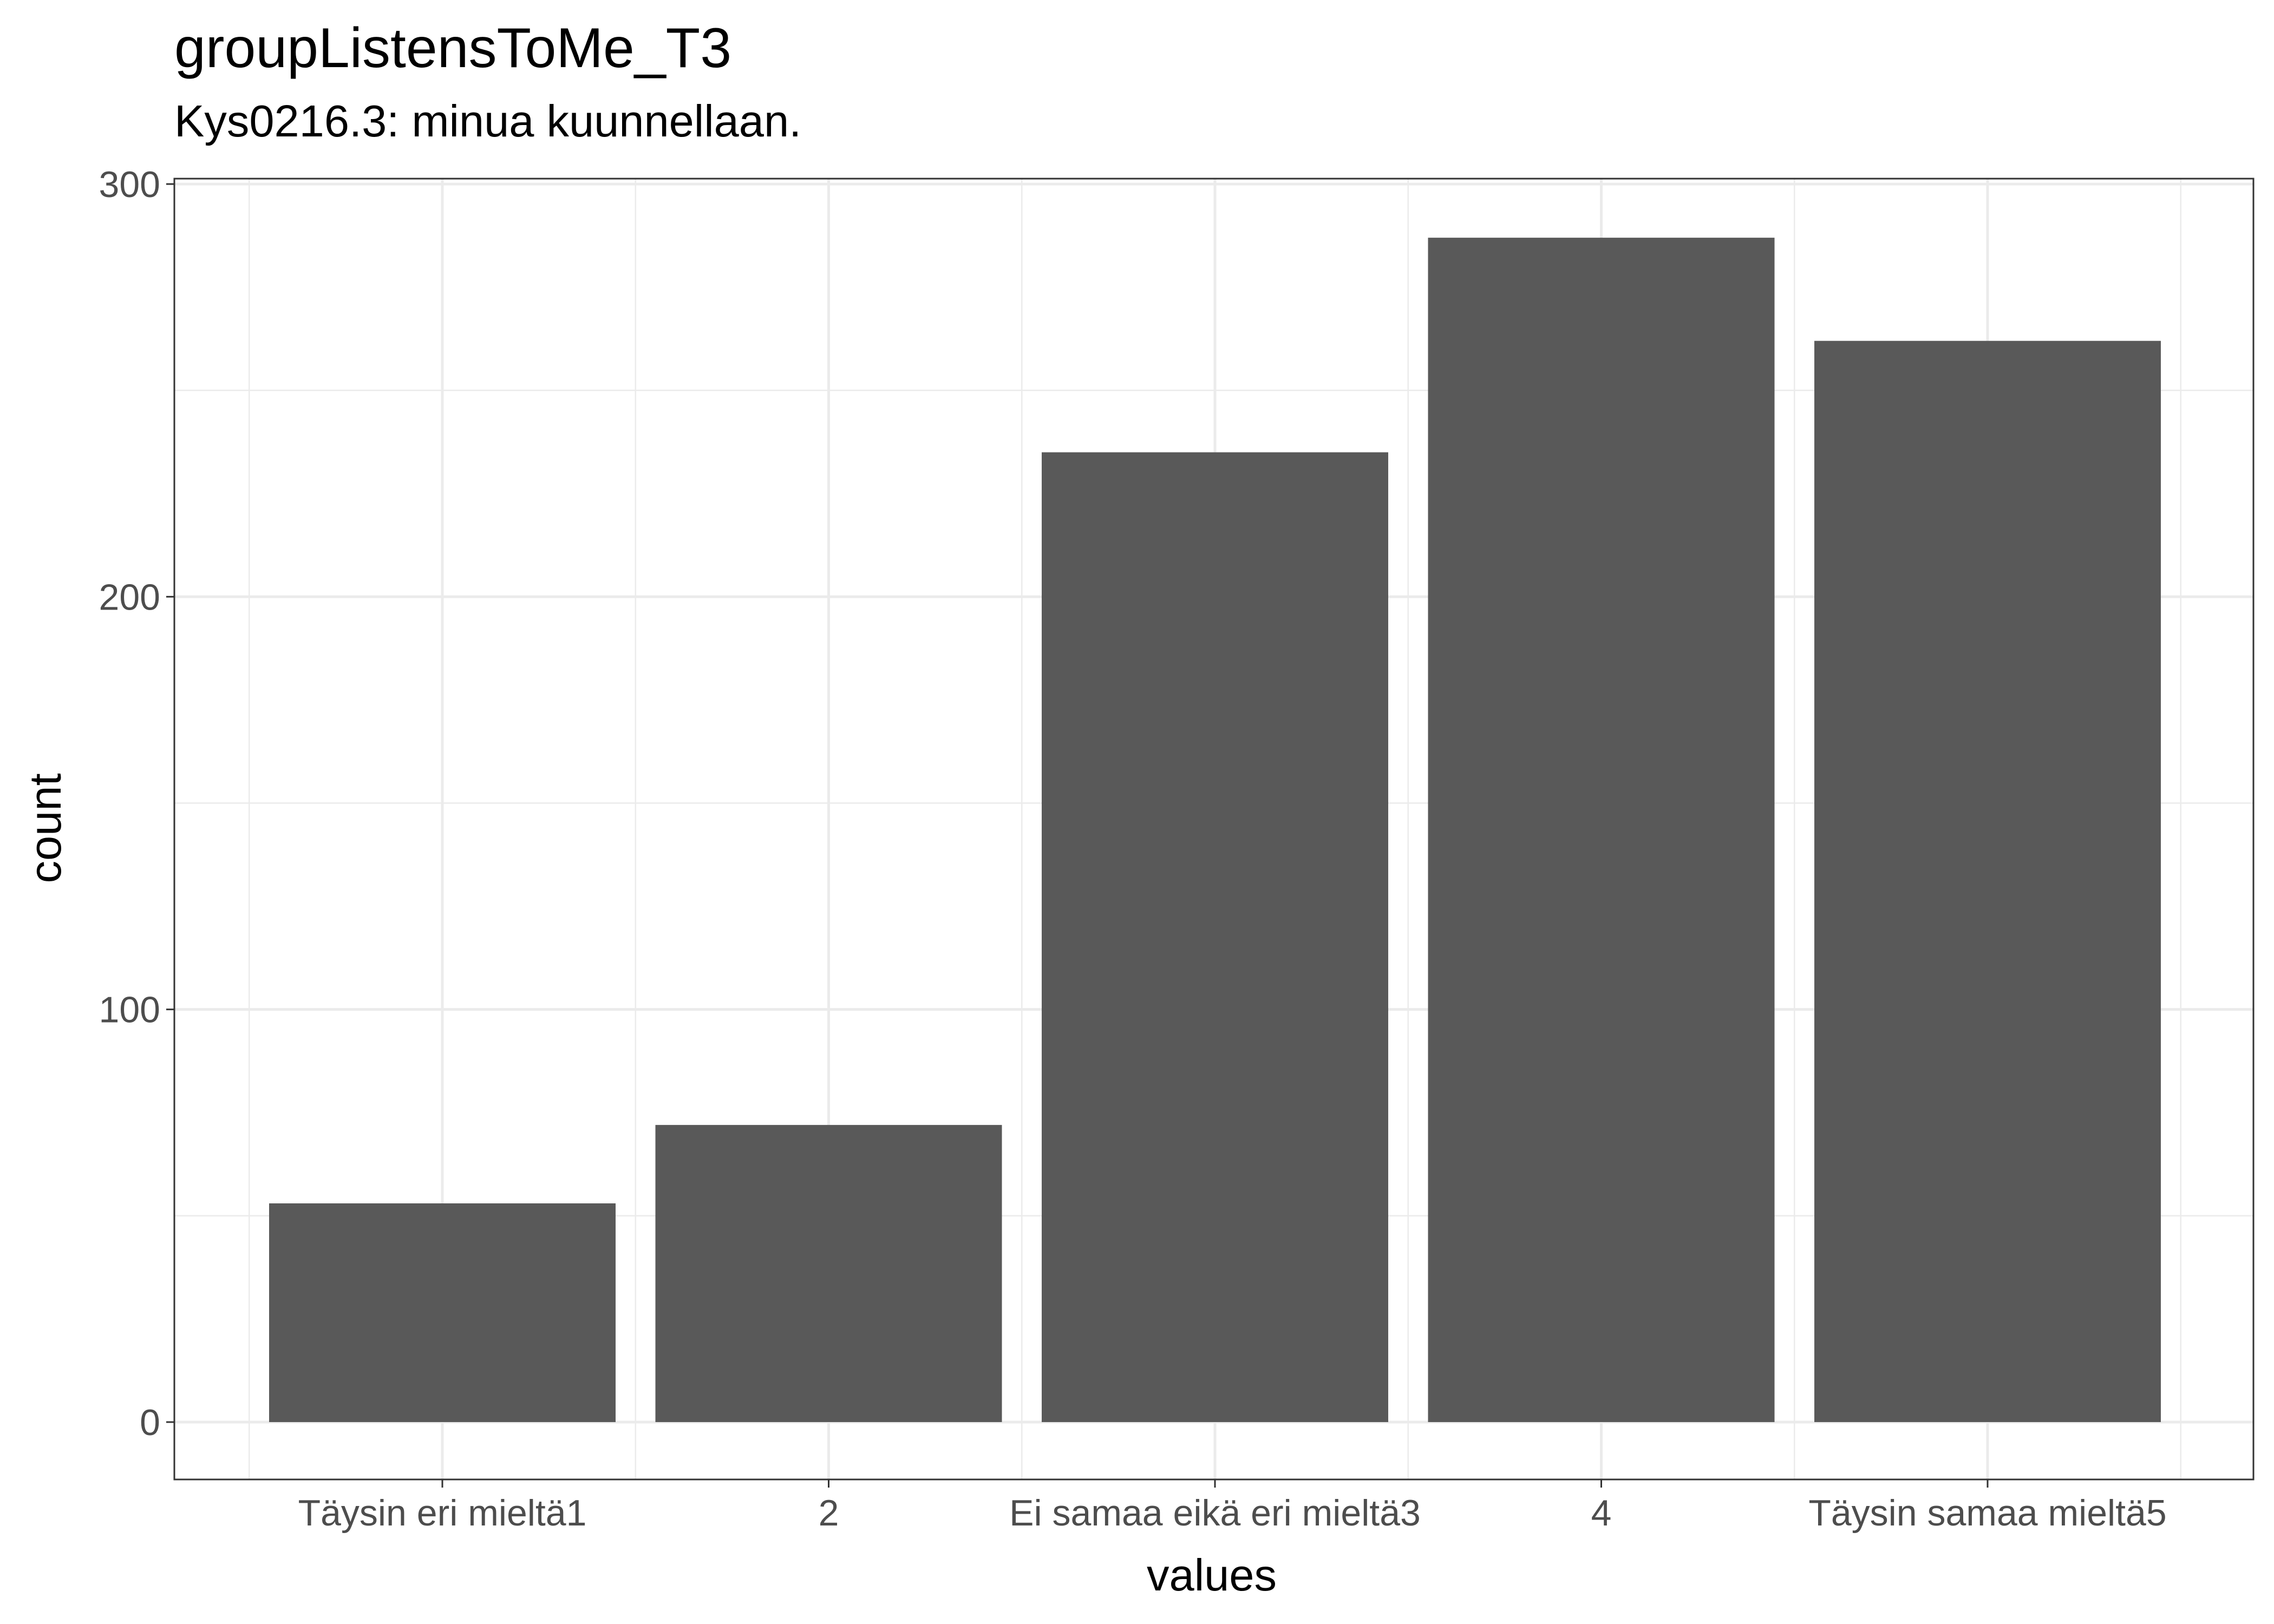  I want to click on y-tick-label: 0, so click(150, 1422).